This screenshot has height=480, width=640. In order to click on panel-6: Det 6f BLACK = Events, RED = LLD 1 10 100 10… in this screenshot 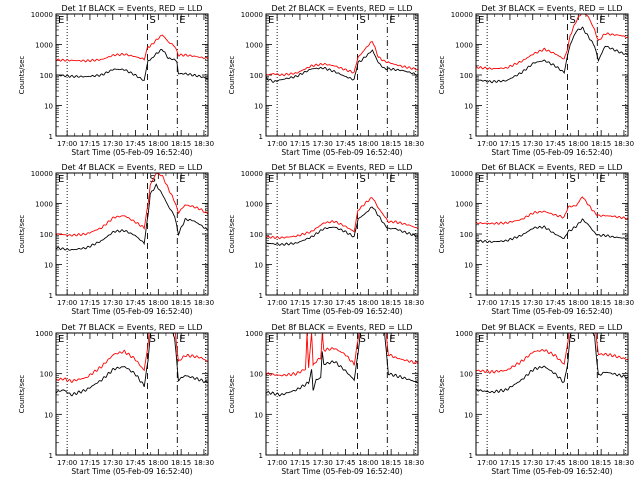, I will do `click(536, 239)`.